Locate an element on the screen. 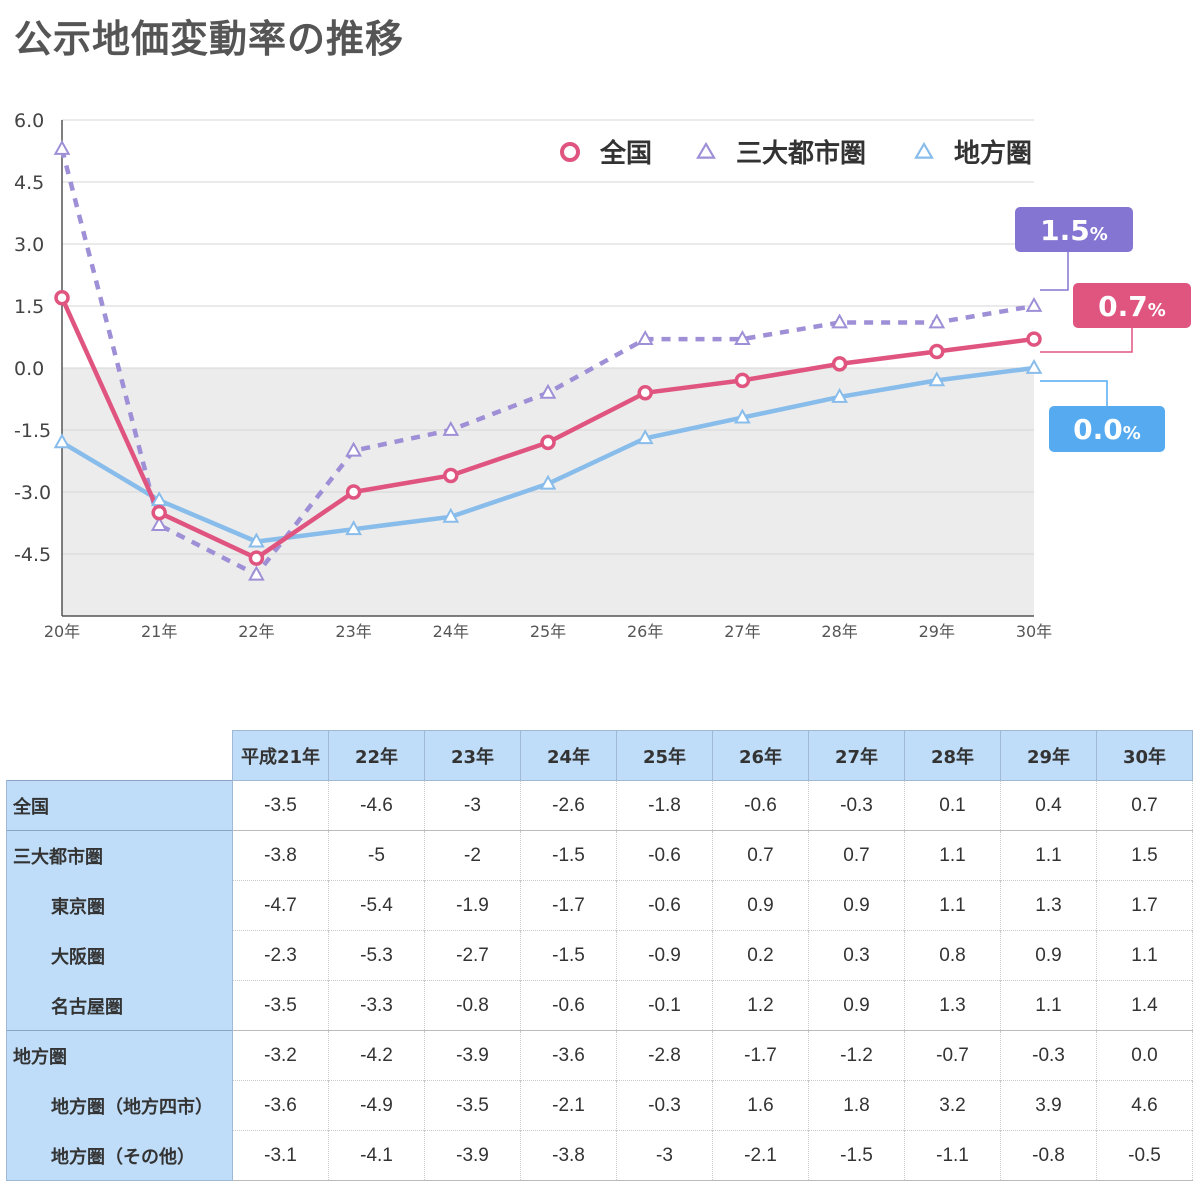  table-cell: 1.3 is located at coordinates (952, 1005).